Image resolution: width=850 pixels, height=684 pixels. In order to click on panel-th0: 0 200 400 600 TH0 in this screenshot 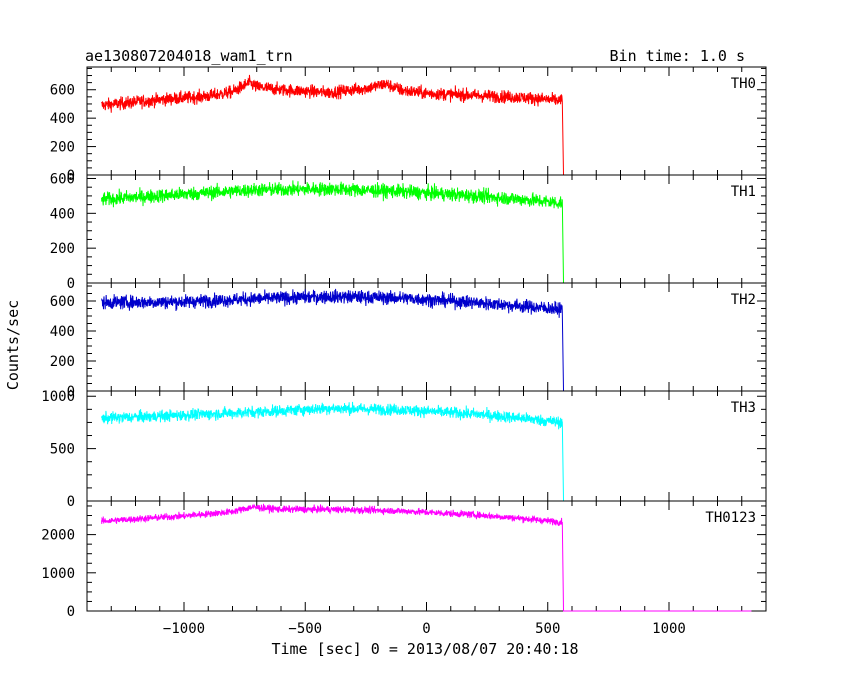, I will do `click(408, 125)`.